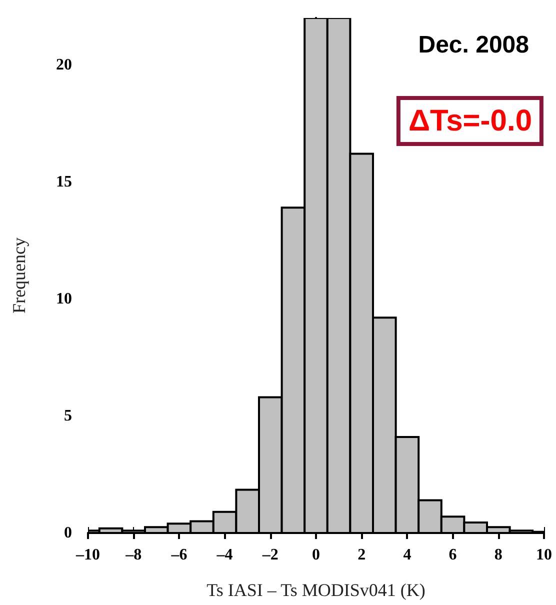 Image resolution: width=556 pixels, height=605 pixels. What do you see at coordinates (474, 45) in the screenshot?
I see `text: Dec. 2008` at bounding box center [474, 45].